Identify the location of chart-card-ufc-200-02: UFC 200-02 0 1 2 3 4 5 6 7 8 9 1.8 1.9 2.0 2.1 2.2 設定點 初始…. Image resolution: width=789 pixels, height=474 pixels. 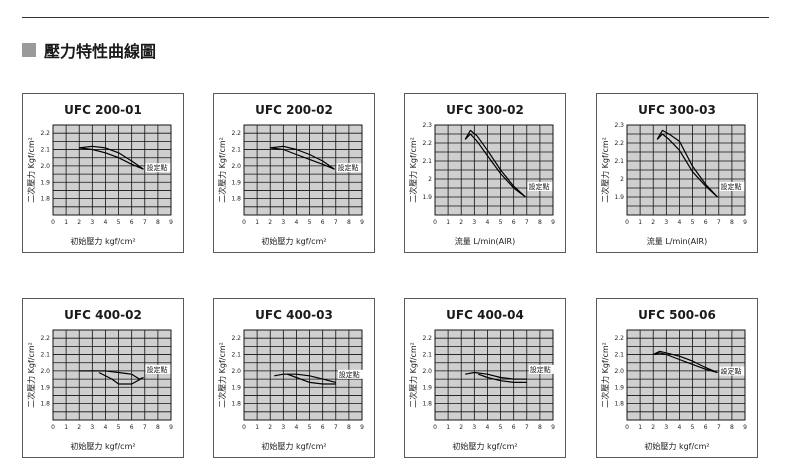
(294, 173).